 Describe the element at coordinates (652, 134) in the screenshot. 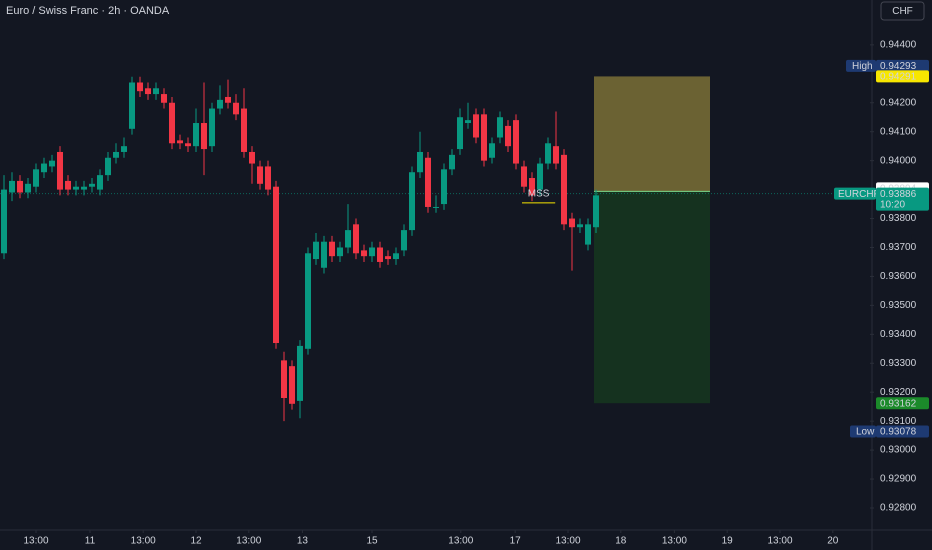

I see `target-zone` at that location.